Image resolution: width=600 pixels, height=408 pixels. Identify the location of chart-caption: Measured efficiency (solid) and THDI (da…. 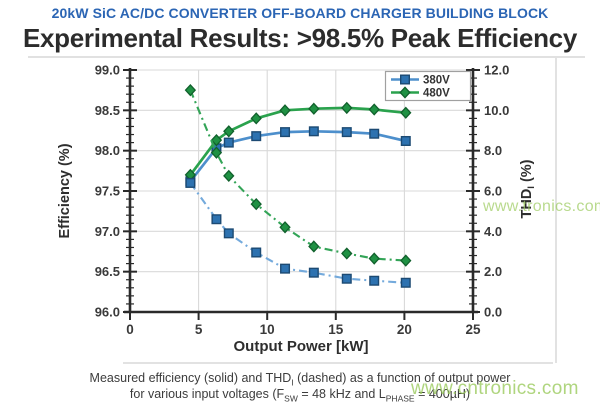
(300, 386).